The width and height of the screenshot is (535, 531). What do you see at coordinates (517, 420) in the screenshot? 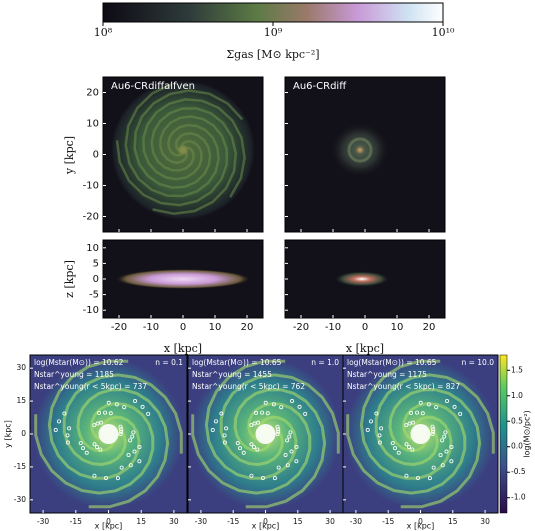
I see `tick-label: 0.5` at bounding box center [517, 420].